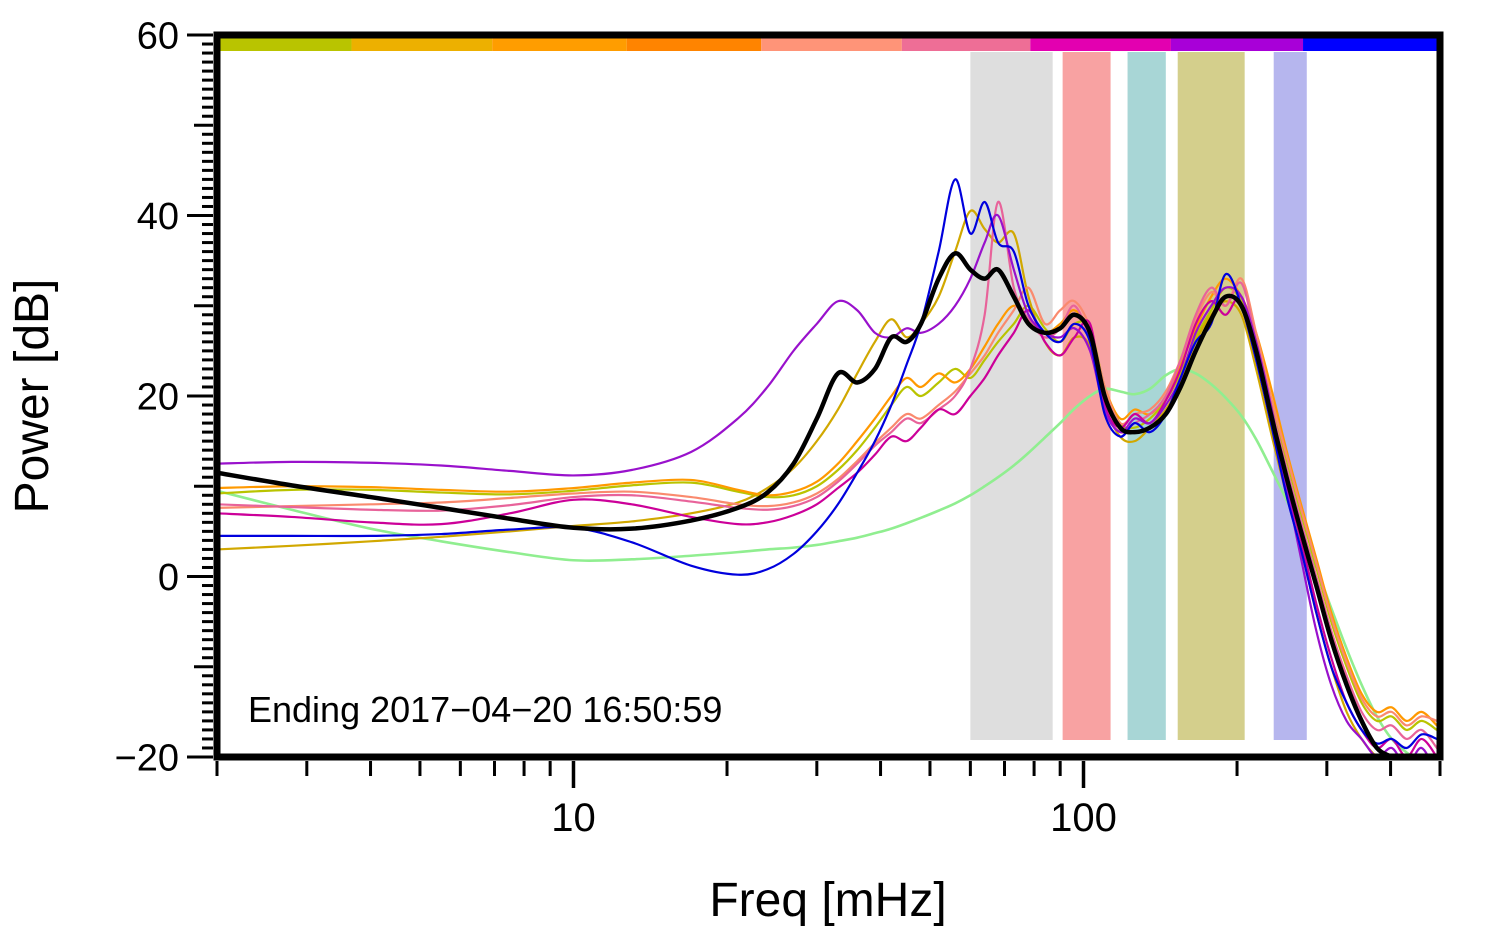 The height and width of the screenshot is (952, 1494). I want to click on x-axis-label: Freq [mHz], so click(827, 900).